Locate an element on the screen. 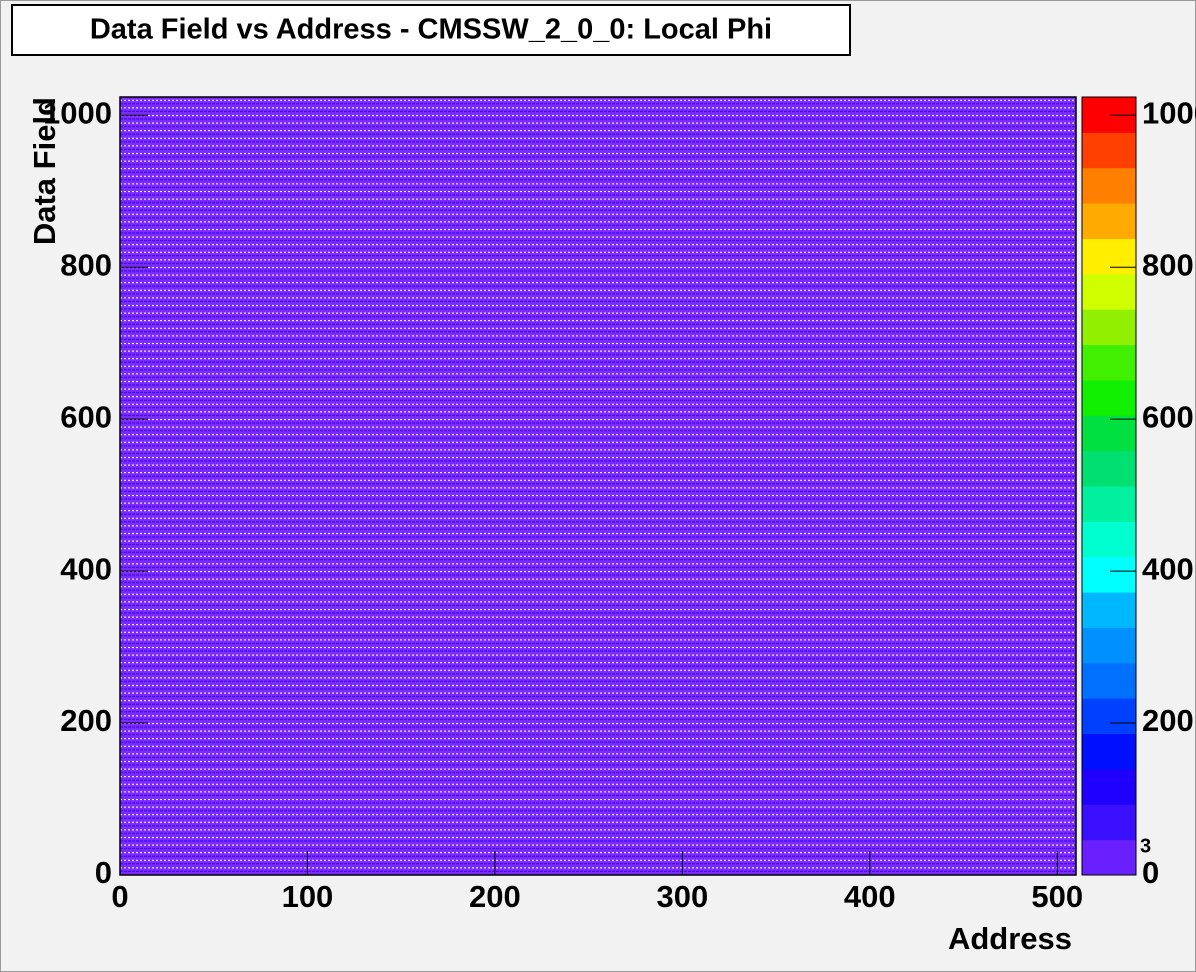 This screenshot has width=1196, height=972. y-tick-label: 400 is located at coordinates (86, 568).